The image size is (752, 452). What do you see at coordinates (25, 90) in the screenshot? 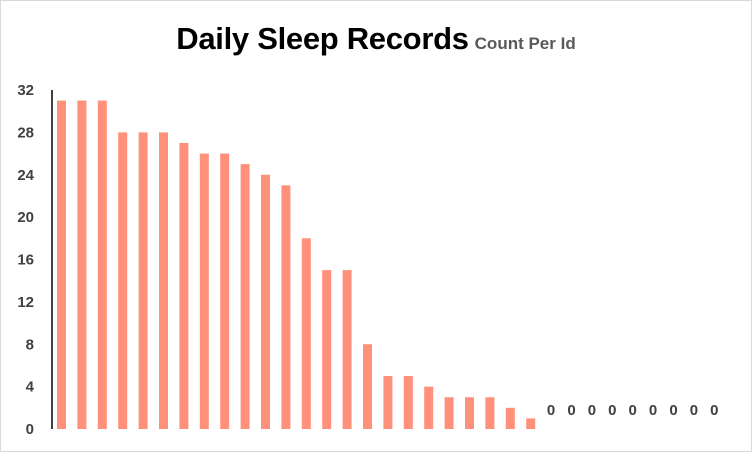
I see `y-tick-label: 32` at bounding box center [25, 90].